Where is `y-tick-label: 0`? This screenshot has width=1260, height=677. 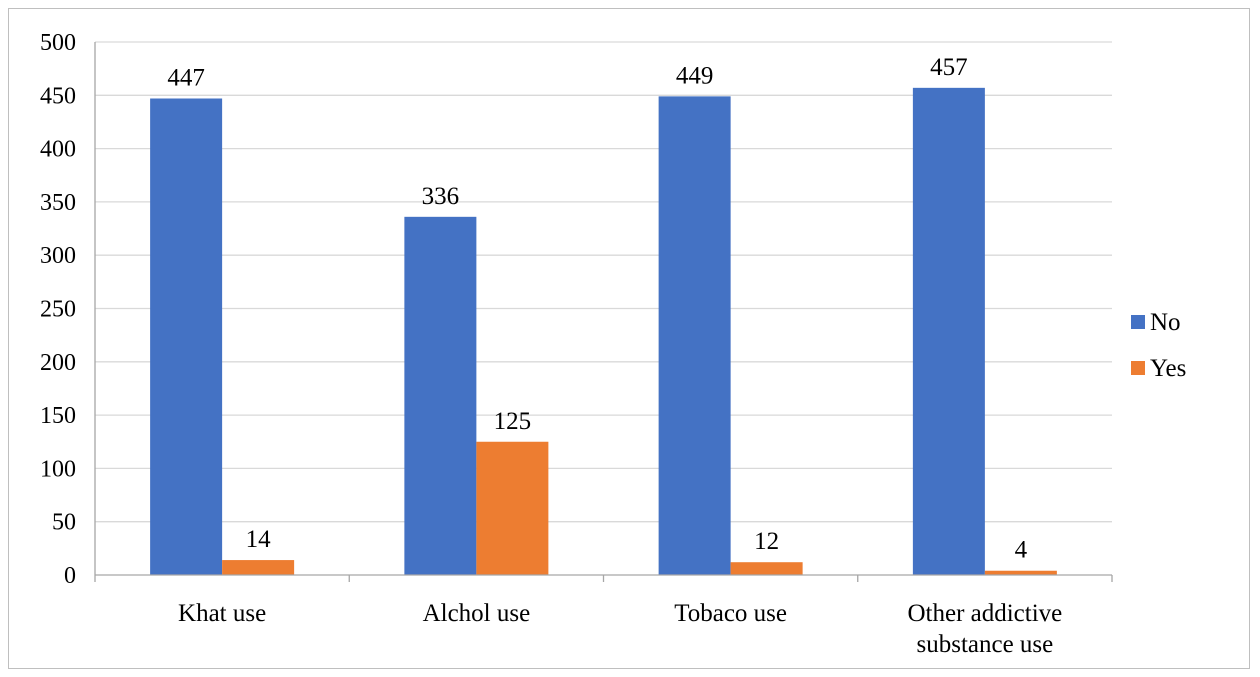 y-tick-label: 0 is located at coordinates (70, 576).